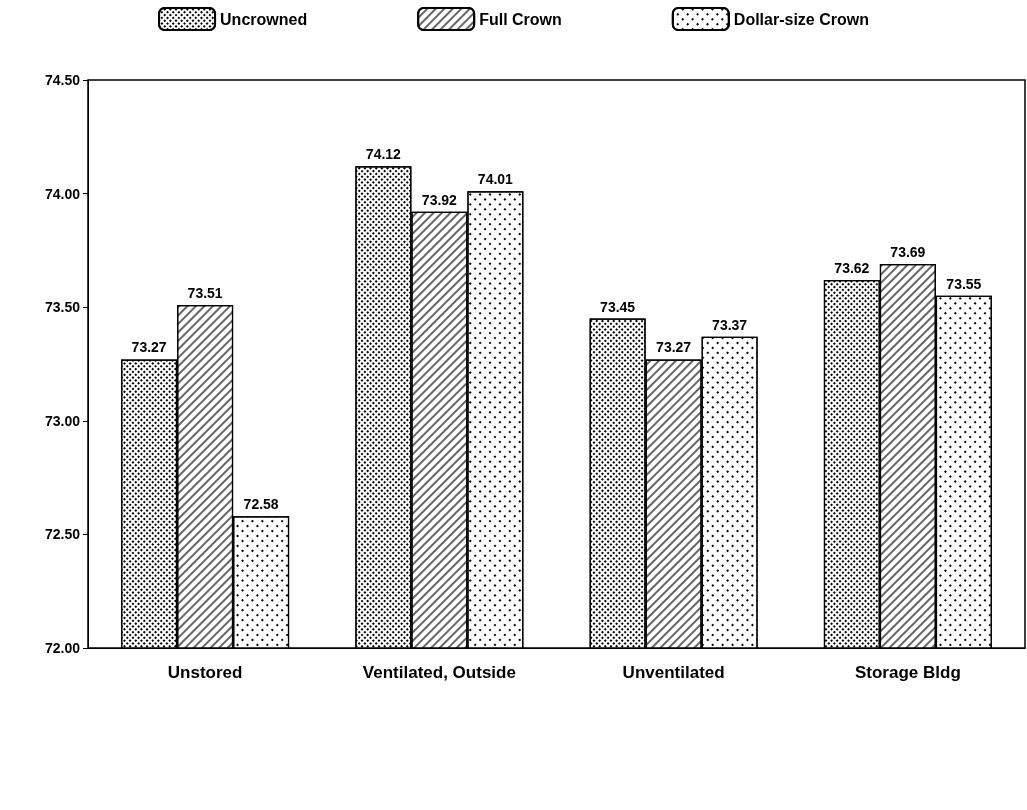 This screenshot has height=810, width=1027. What do you see at coordinates (495, 179) in the screenshot?
I see `data-label: 74.01` at bounding box center [495, 179].